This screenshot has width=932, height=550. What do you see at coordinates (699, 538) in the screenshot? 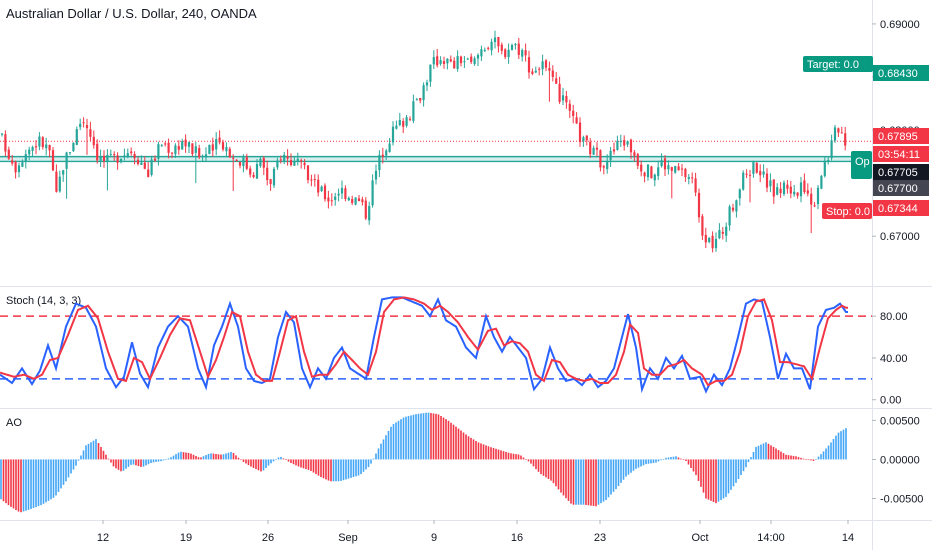
I see `time-tick-label: Oct` at bounding box center [699, 538].